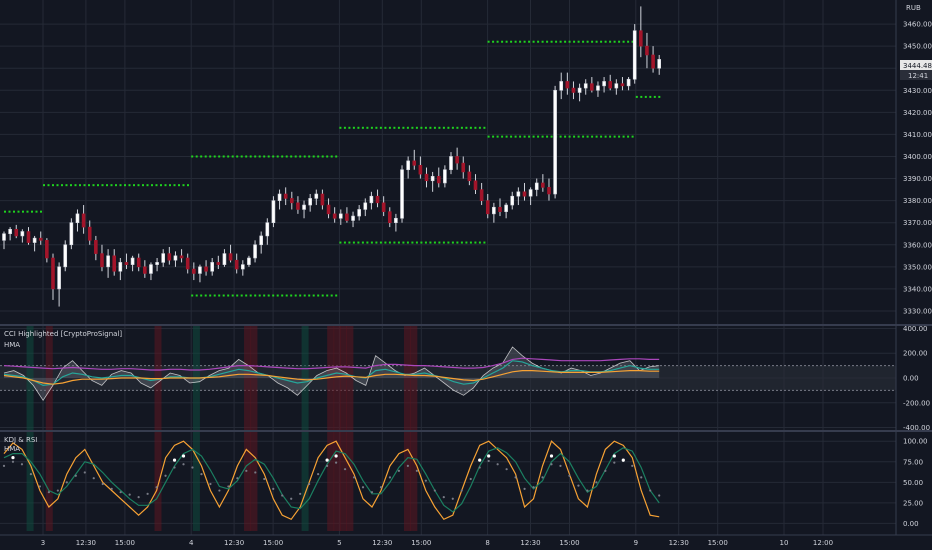 This screenshot has height=550, width=932. What do you see at coordinates (63, 334) in the screenshot?
I see `cci-legend-title: CCI Highlighted [CryptoProSignal]` at bounding box center [63, 334].